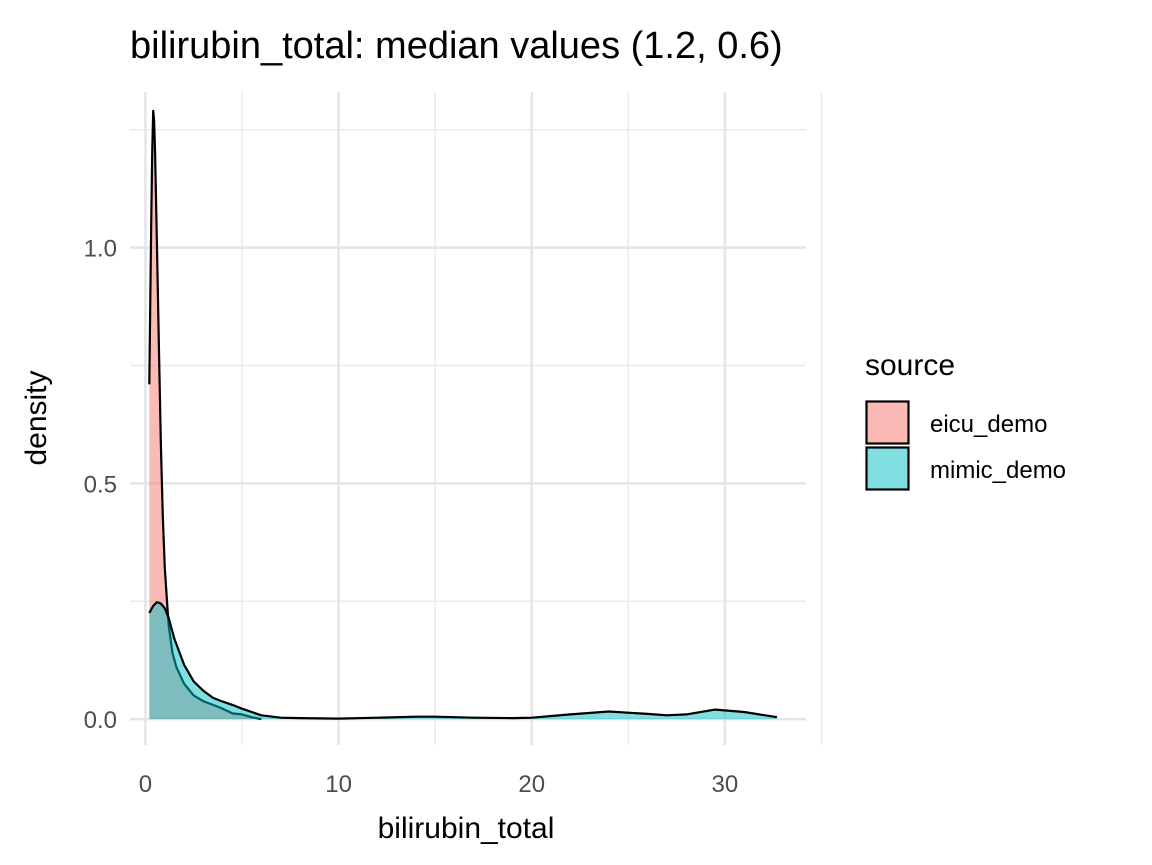 The image size is (1152, 865). What do you see at coordinates (145, 784) in the screenshot?
I see `x-tick-label: 0` at bounding box center [145, 784].